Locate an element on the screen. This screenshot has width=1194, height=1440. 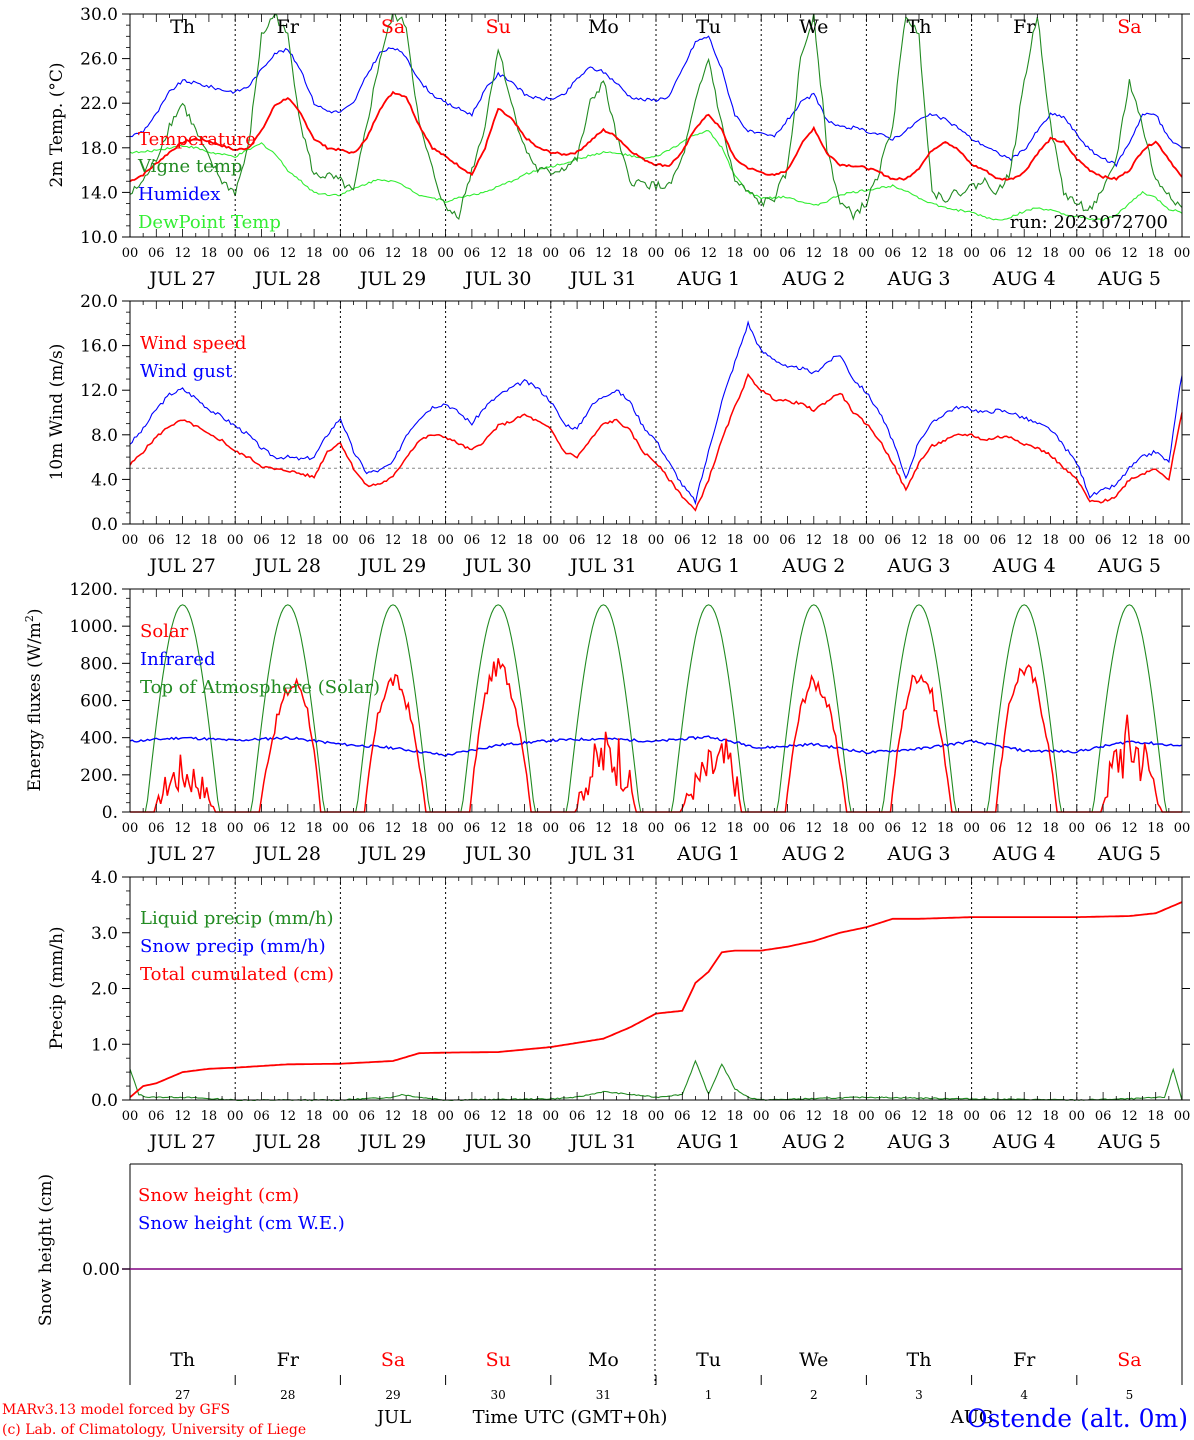
y-tick-label: 18.0 is located at coordinates (99, 149).